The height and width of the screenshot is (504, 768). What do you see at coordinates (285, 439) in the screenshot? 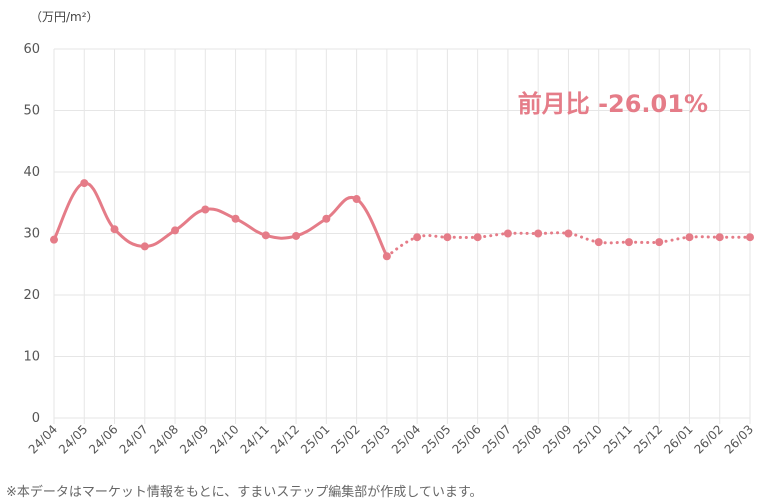
I see `x-tick-label: 24/12` at bounding box center [285, 439].